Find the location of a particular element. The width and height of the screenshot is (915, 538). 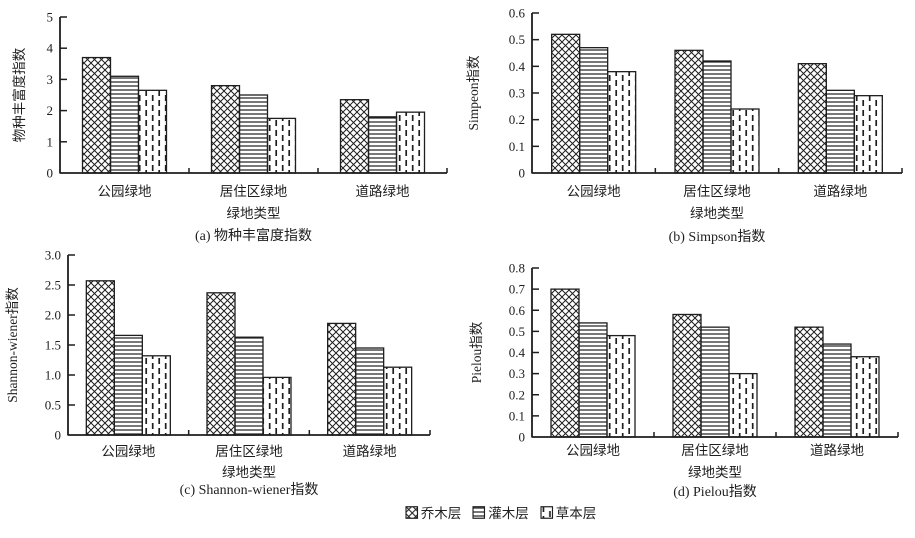

caption: (c) Shannon-wiener指数 is located at coordinates (249, 490).